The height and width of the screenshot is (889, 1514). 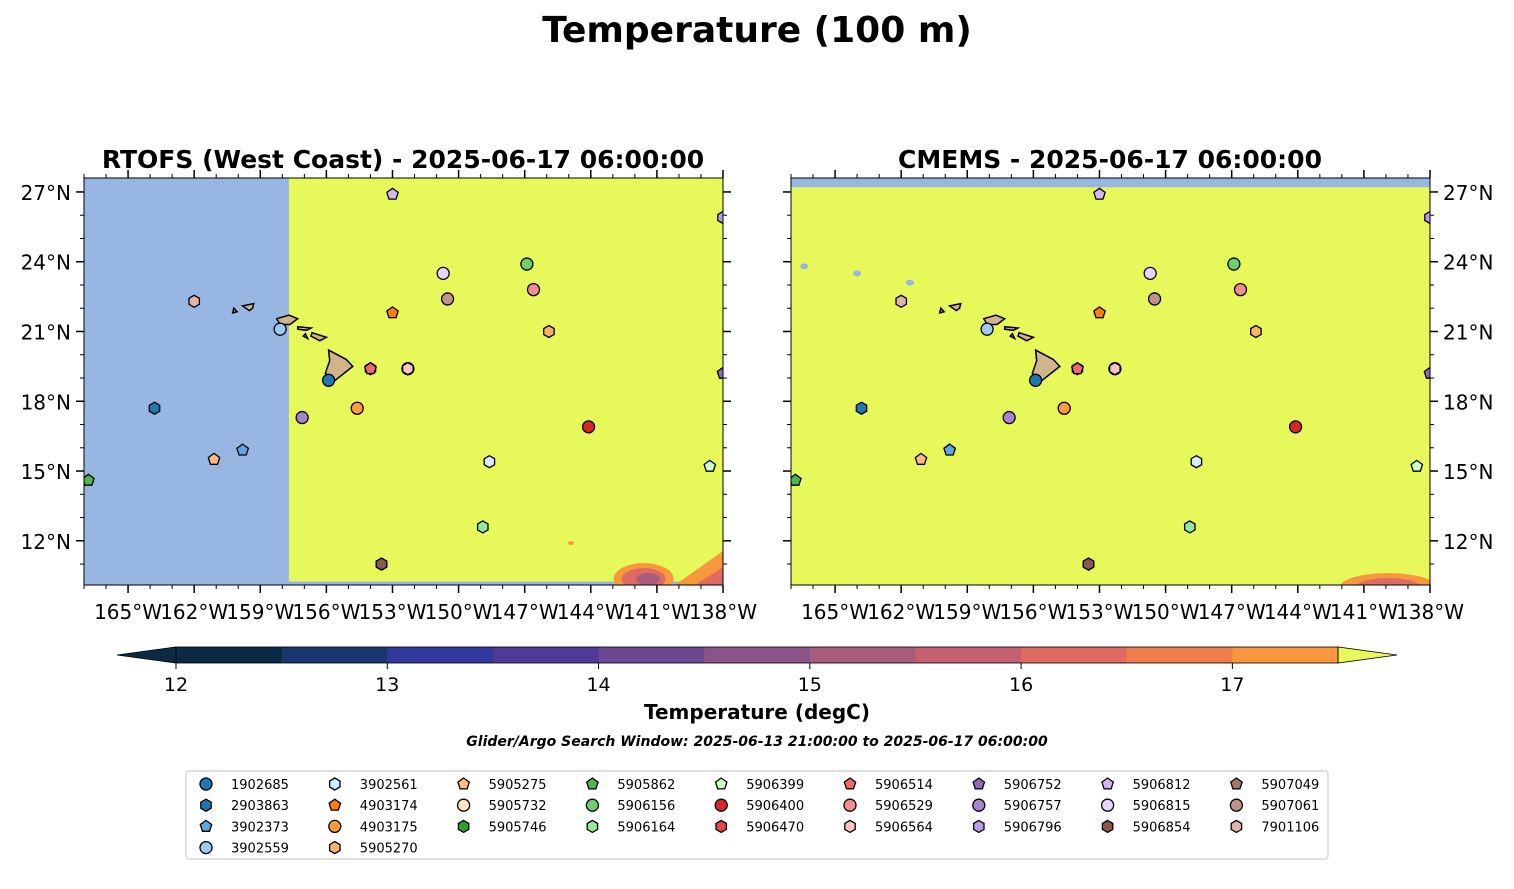 I want to click on colorbar-label: Temperature (degC), so click(x=757, y=712).